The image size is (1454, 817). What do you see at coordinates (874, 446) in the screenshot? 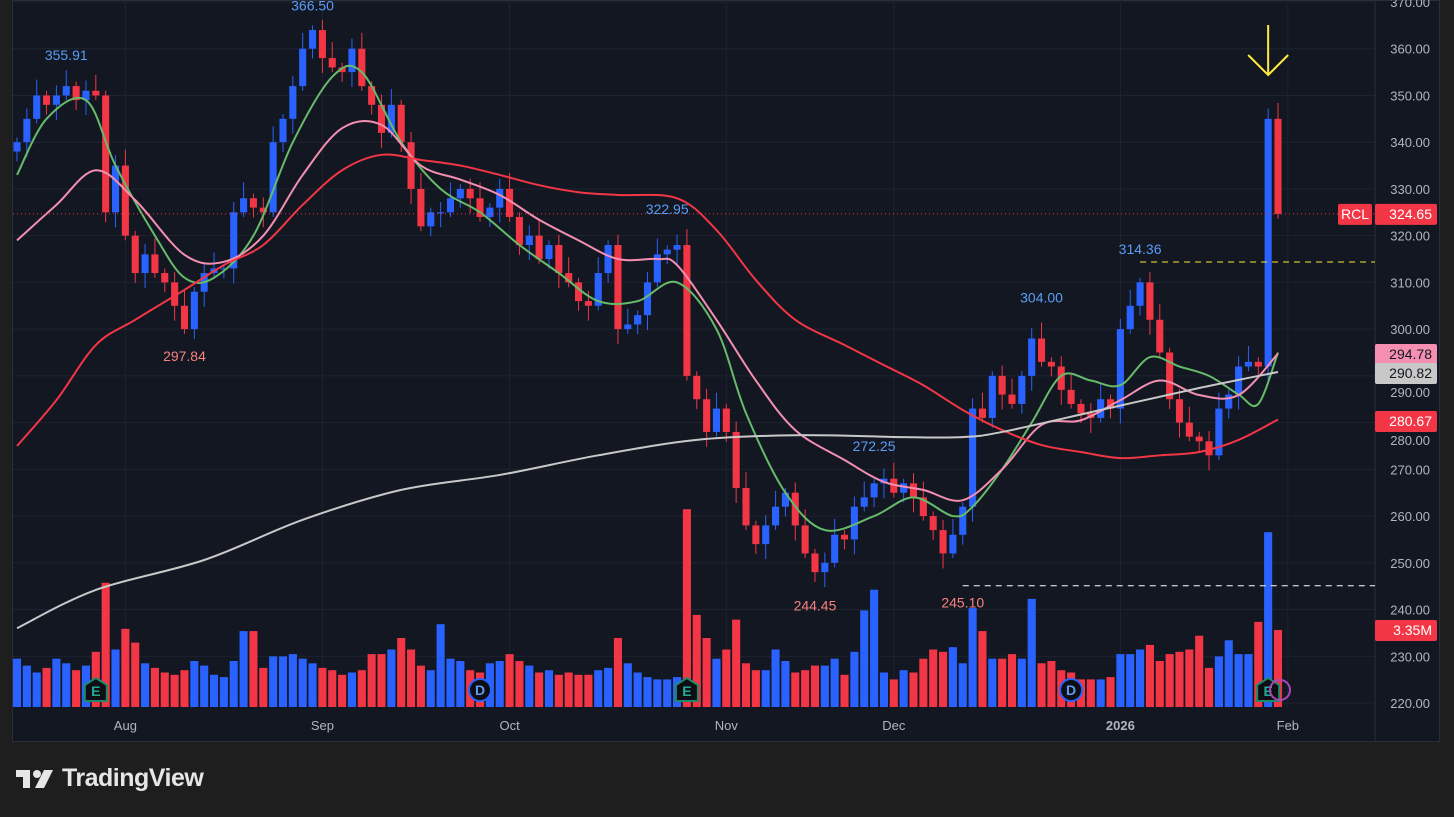
I see `high-low-label: 272.25` at bounding box center [874, 446].